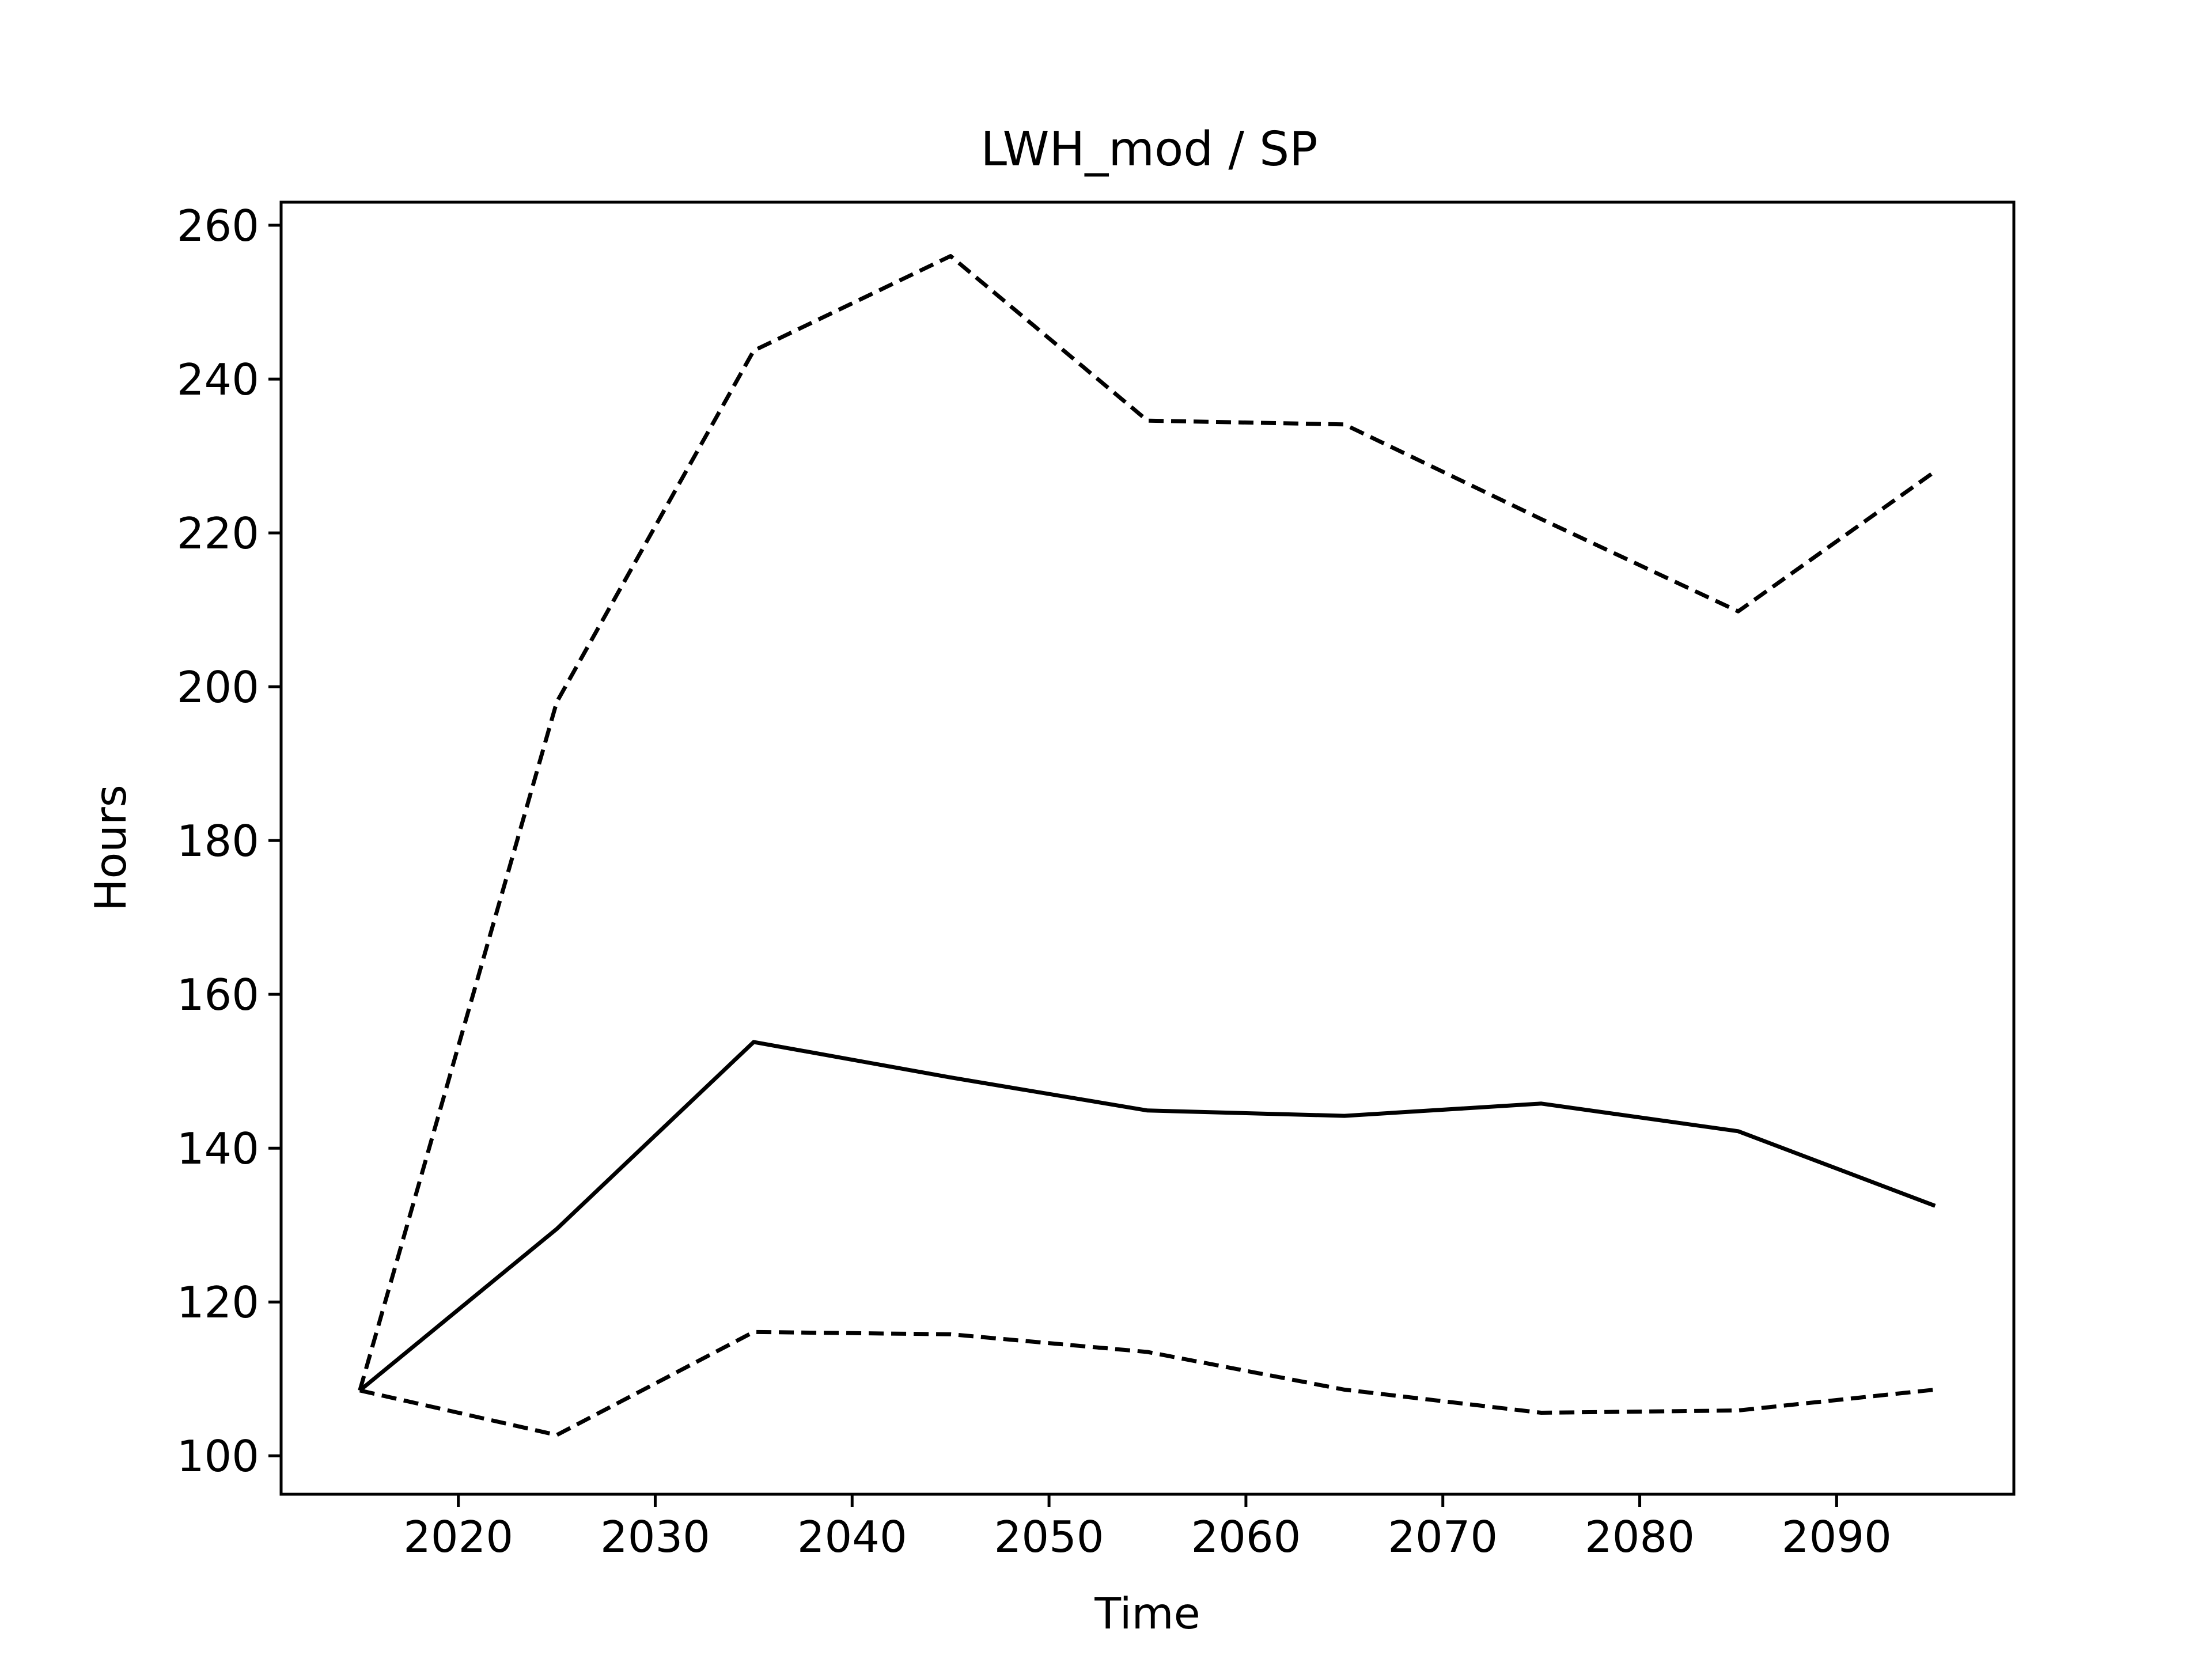 The height and width of the screenshot is (1659, 2212). I want to click on x-tick-label: 2030, so click(655, 1537).